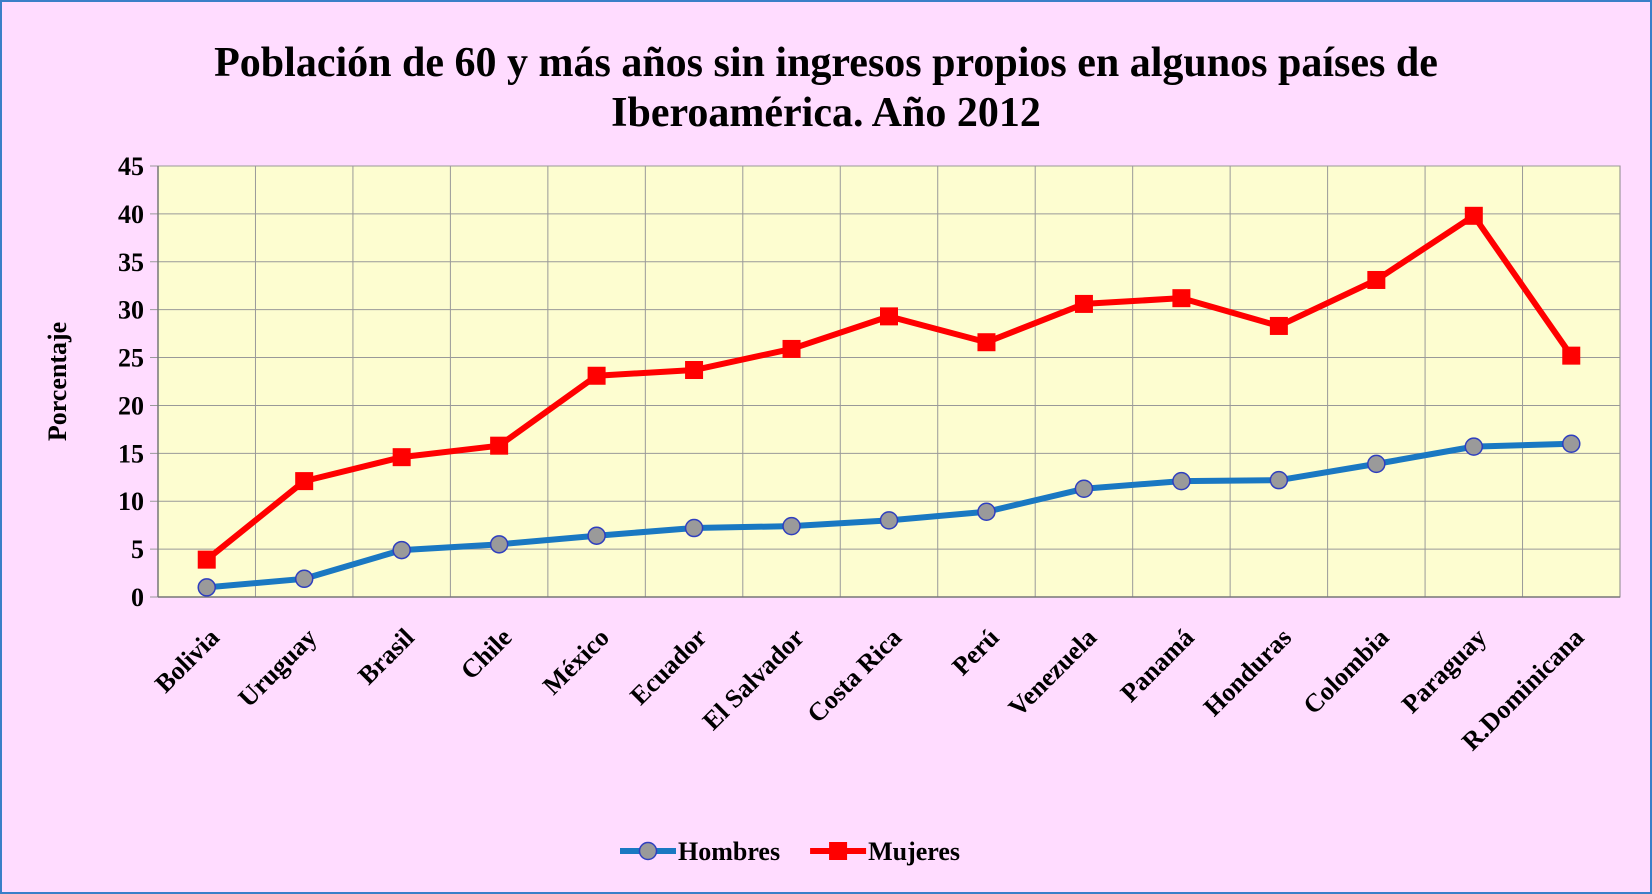 This screenshot has width=1652, height=894. What do you see at coordinates (1345, 671) in the screenshot?
I see `x-tick-label: Colombia` at bounding box center [1345, 671].